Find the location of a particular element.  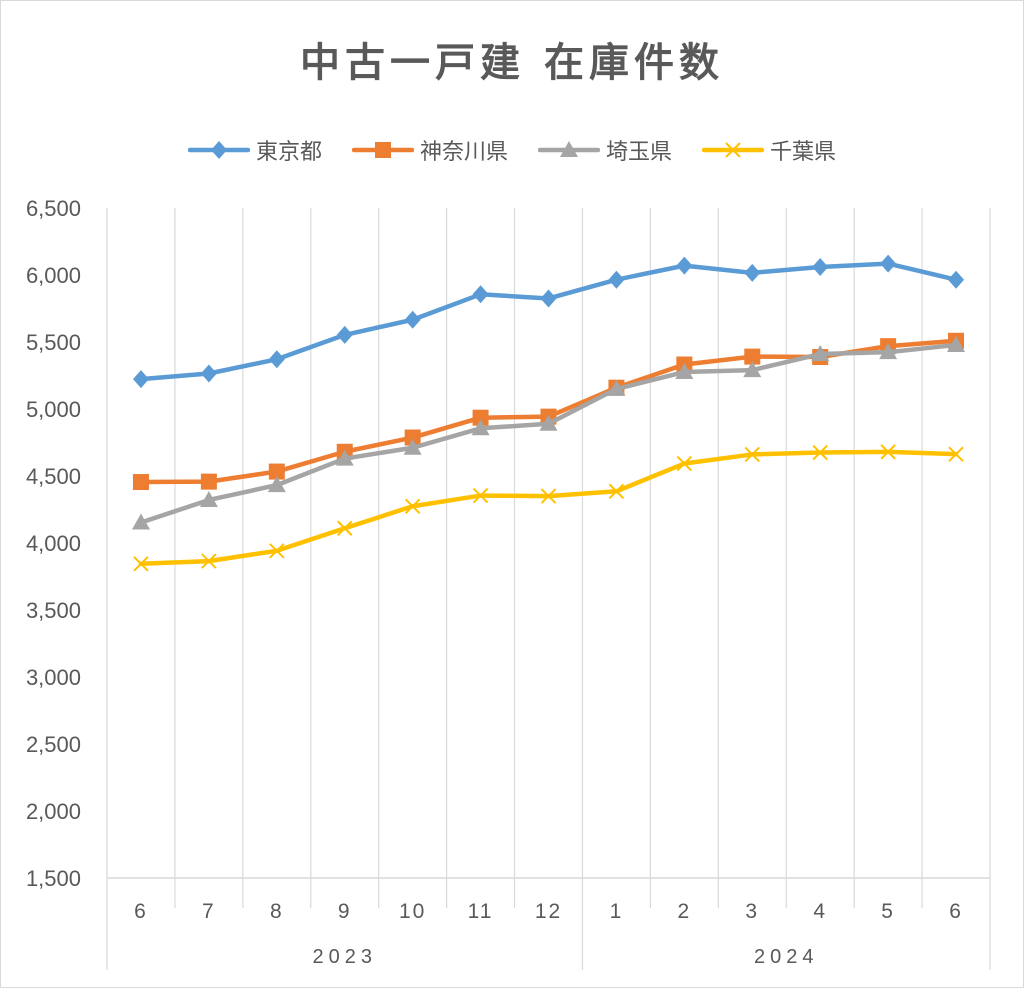

chart-title: 中古一戸建 在庫件数 is located at coordinates (512, 63).